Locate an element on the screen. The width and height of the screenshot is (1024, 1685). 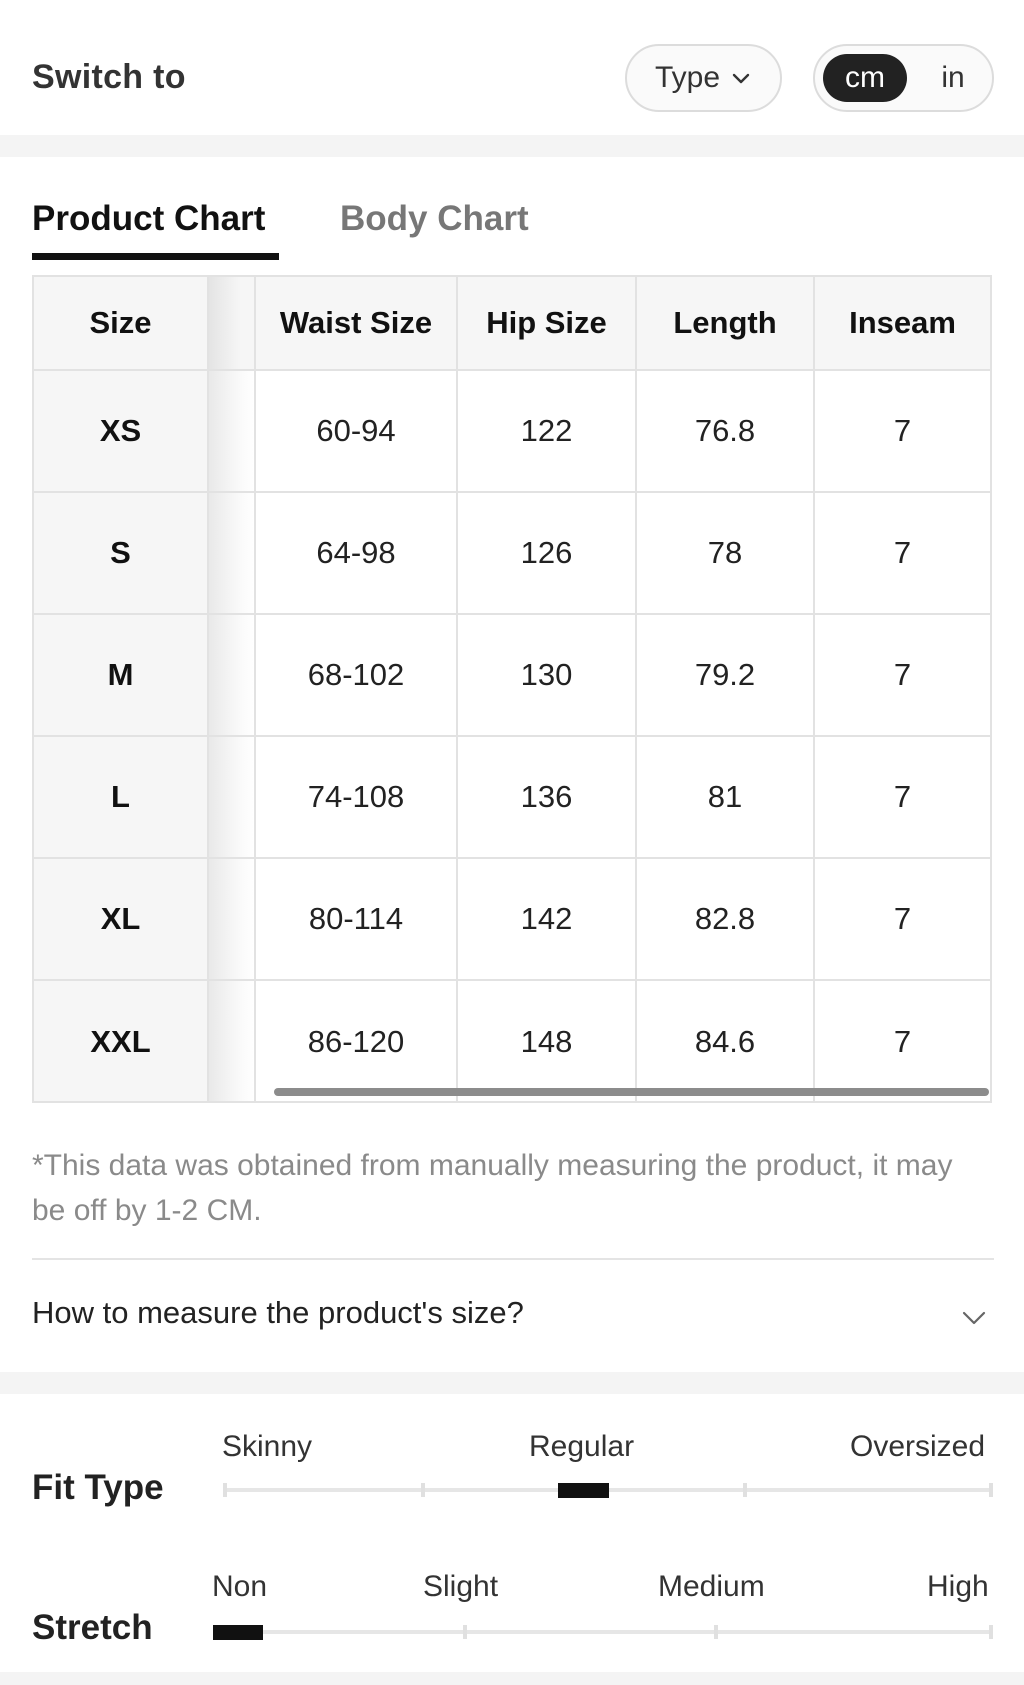
cell-size: XL is located at coordinates (121, 919).